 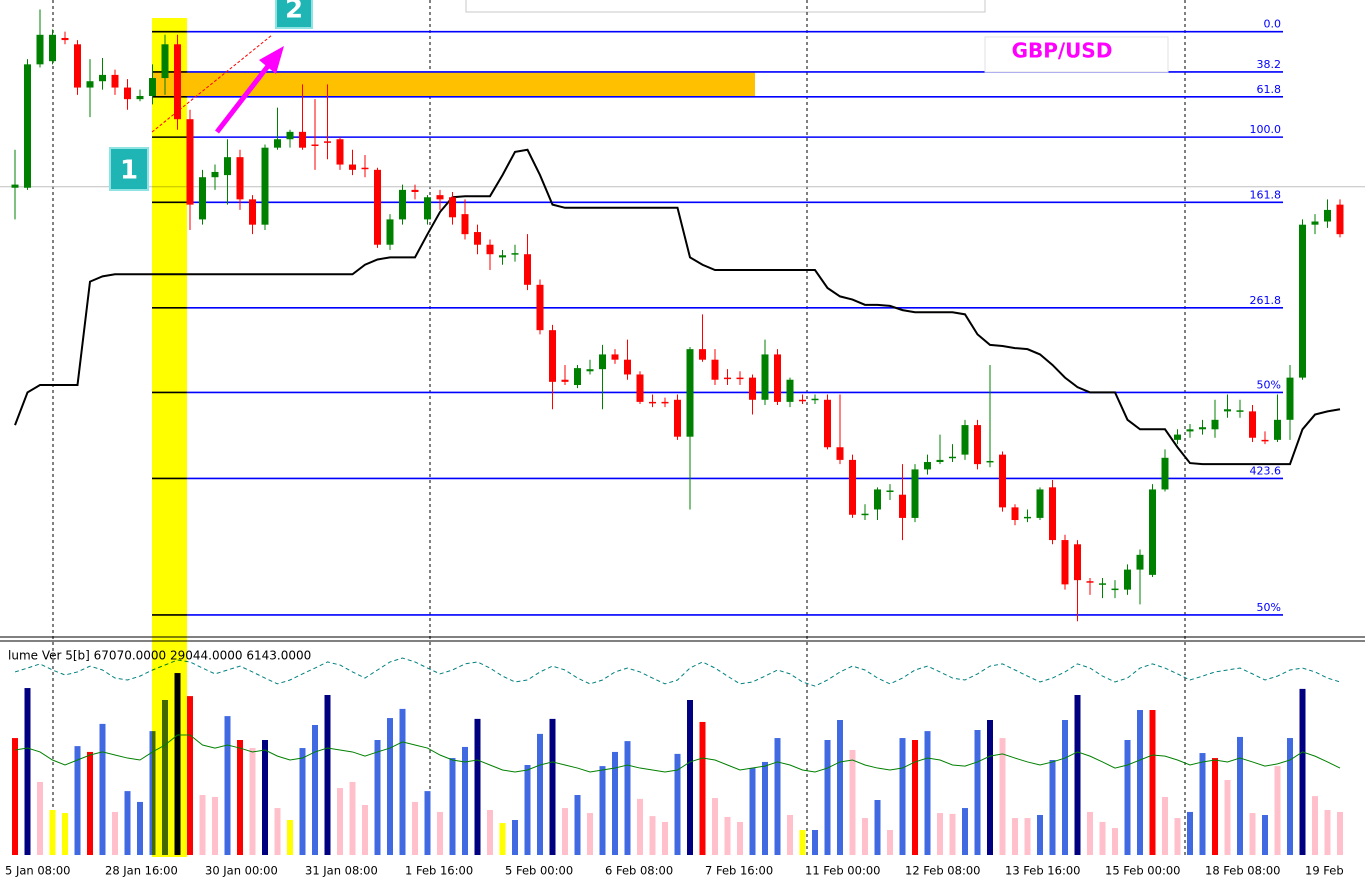 I want to click on fib-label: 423.6, so click(x=1266, y=470).